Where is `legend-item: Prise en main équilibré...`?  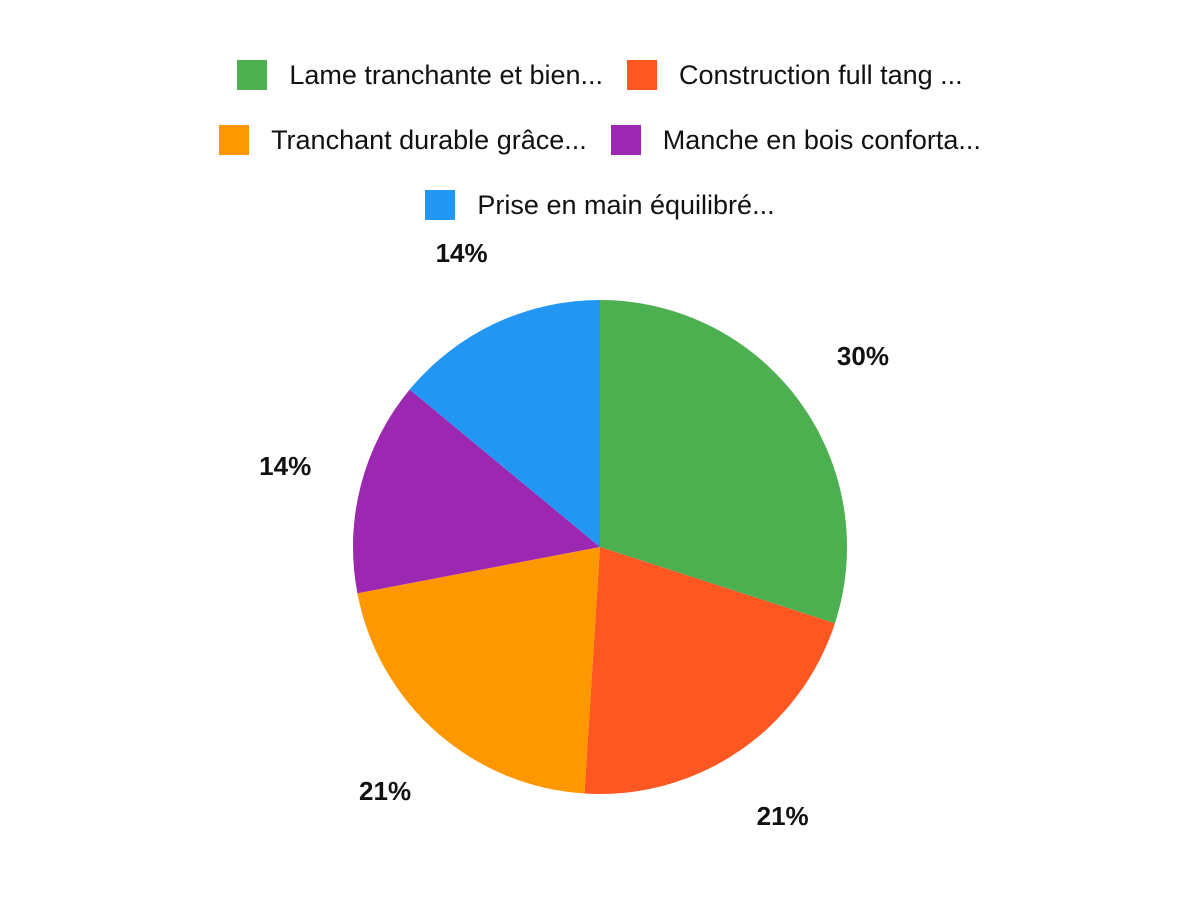
legend-item: Prise en main équilibré... is located at coordinates (600, 205).